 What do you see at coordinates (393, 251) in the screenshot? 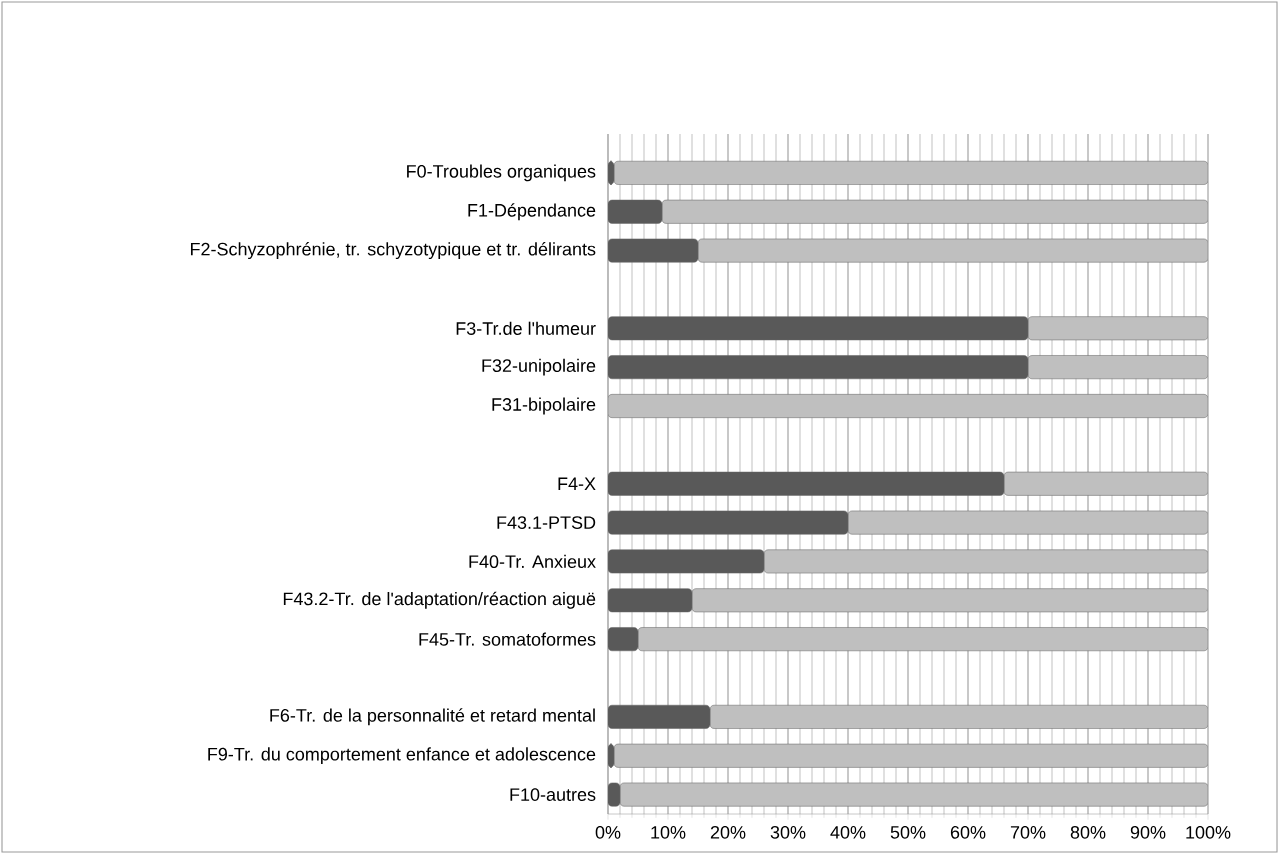
I see `y-tick-label: F2-Schyzophrénie, tr. schyzotypique et tr. délirants` at bounding box center [393, 251].